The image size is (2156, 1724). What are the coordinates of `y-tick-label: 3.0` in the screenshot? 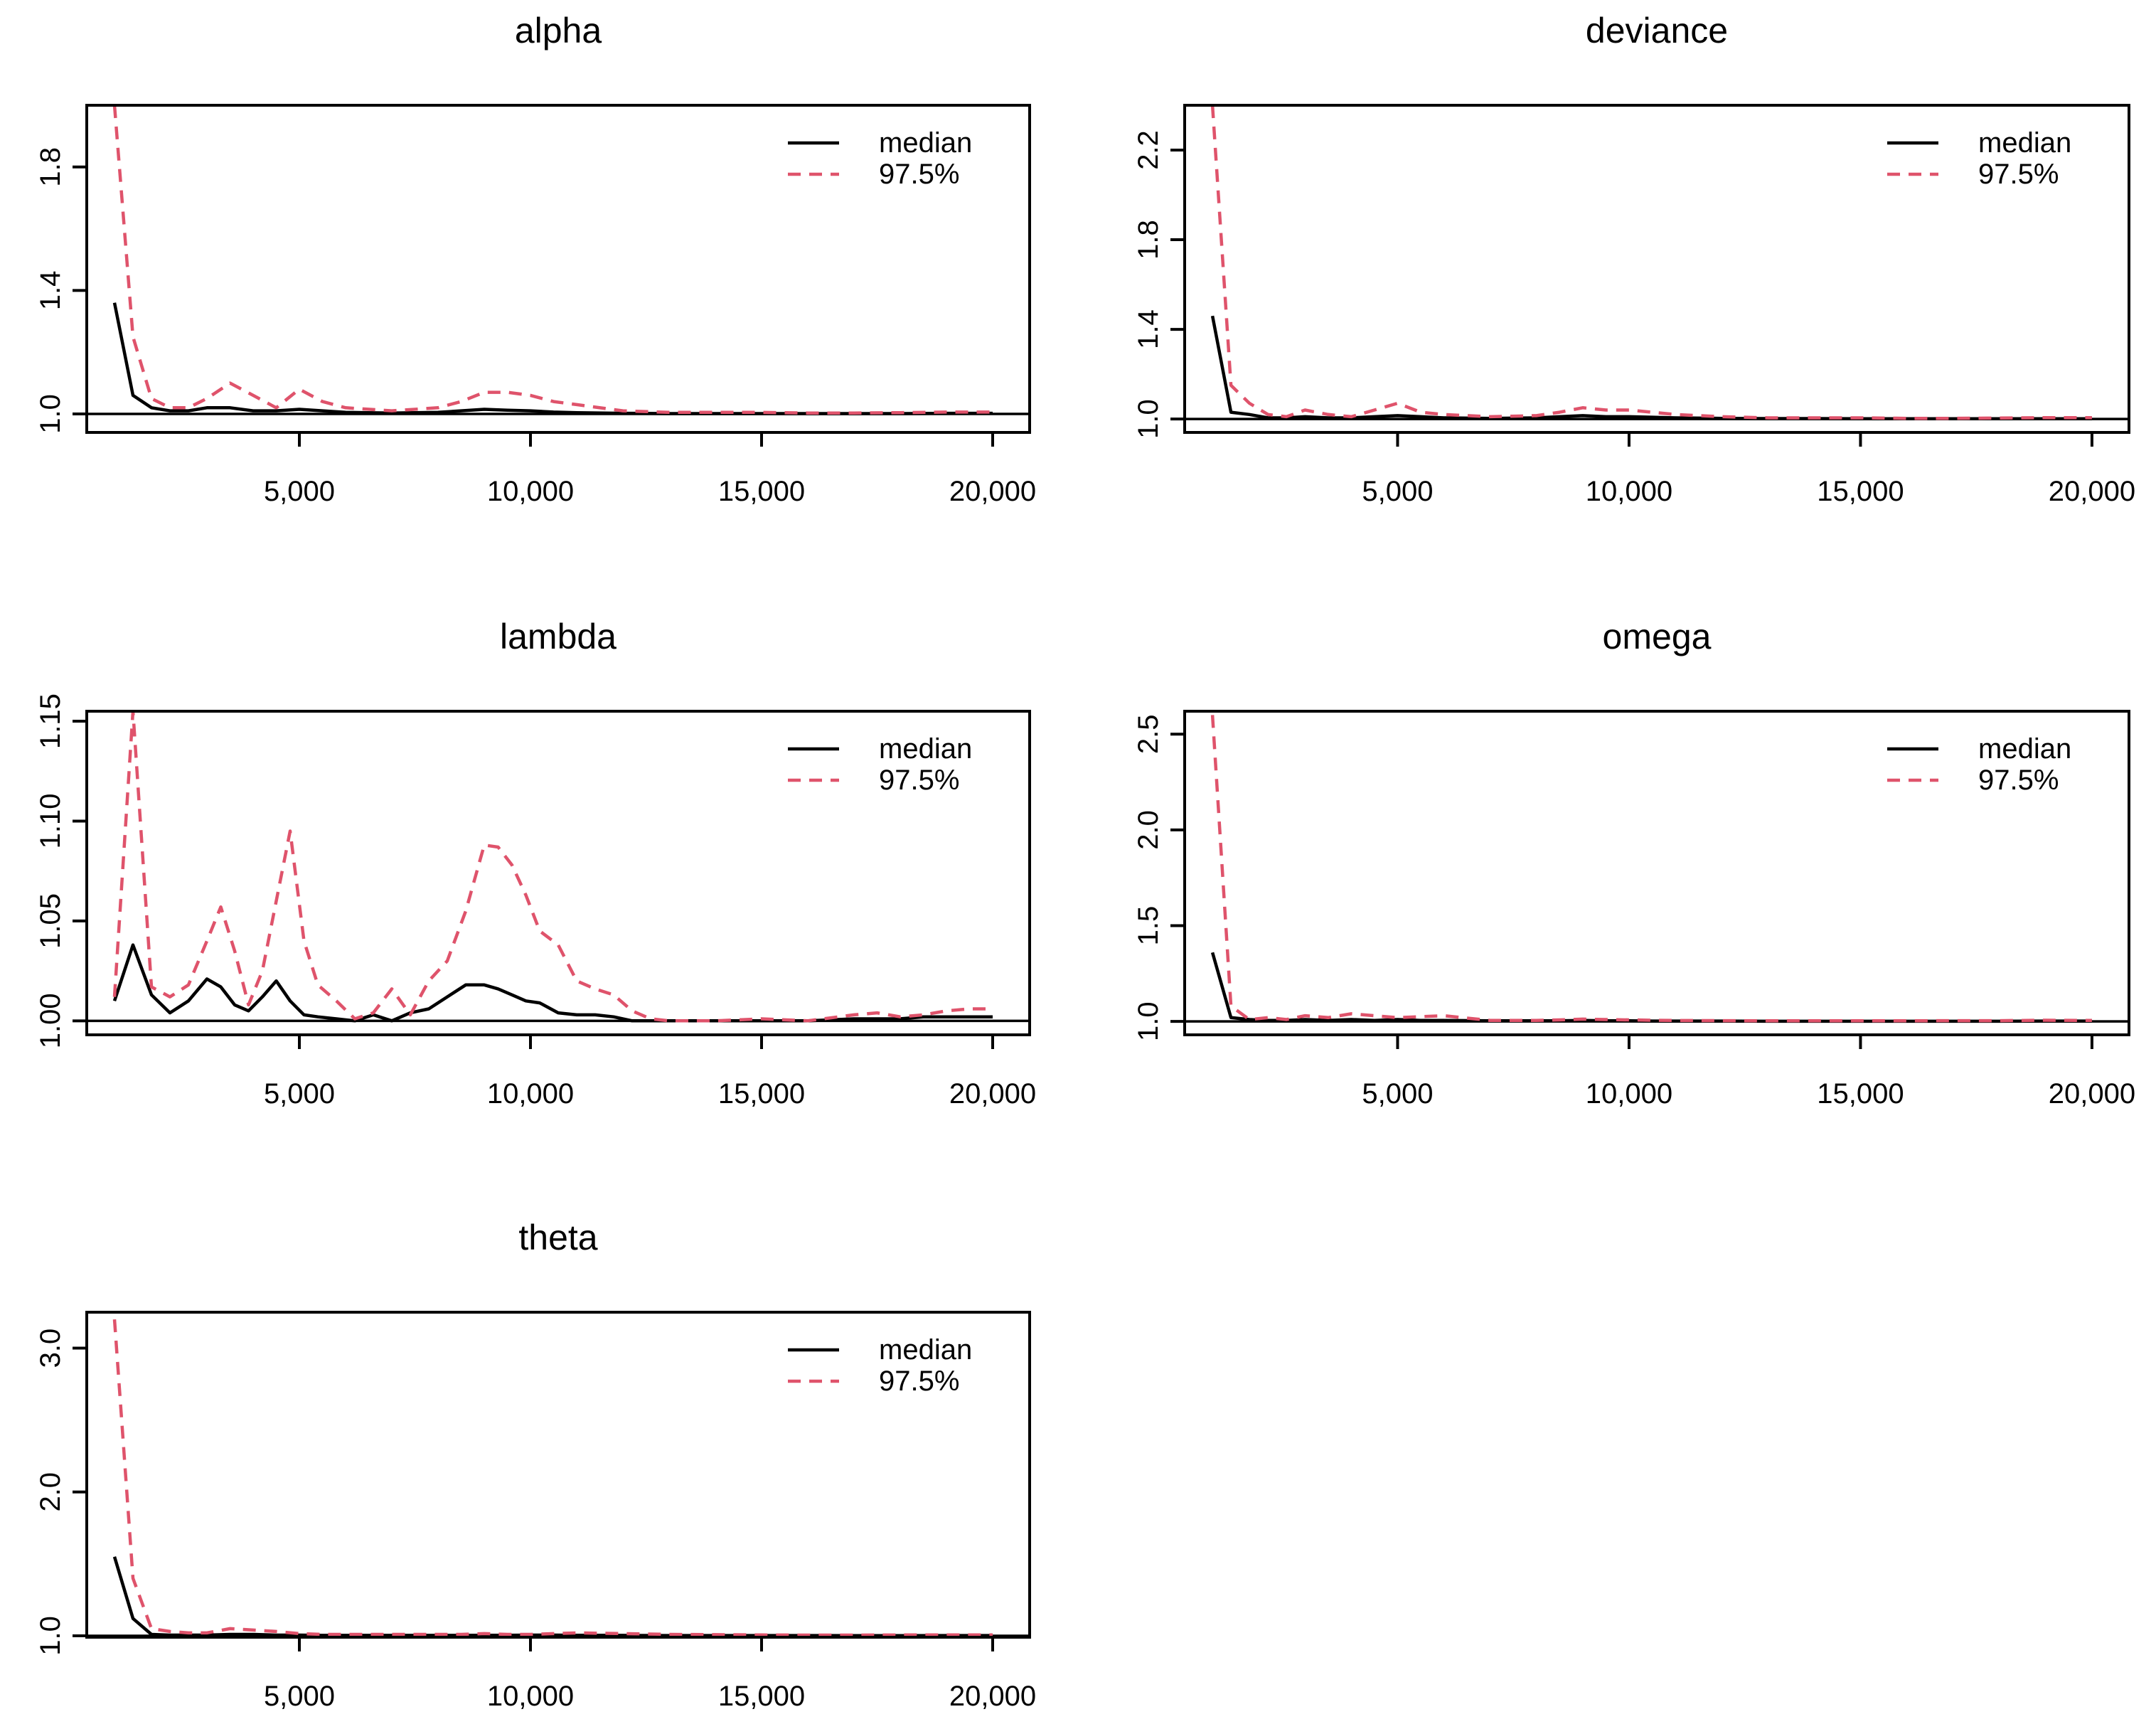 It's located at (50, 1348).